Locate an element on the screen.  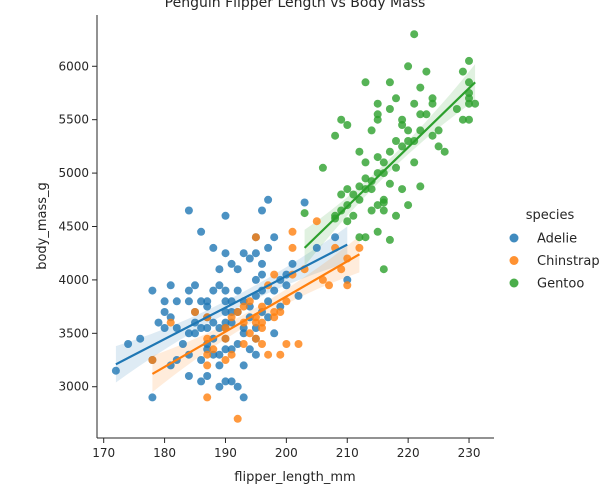
x-ticks: 170 180 190 200 210 220 230 is located at coordinates (286, 449).